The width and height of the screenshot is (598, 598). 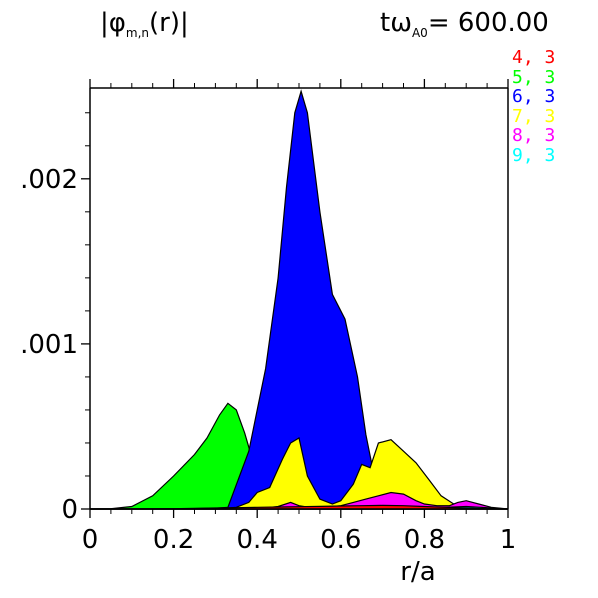 What do you see at coordinates (396, 23) in the screenshot?
I see `time-prefix: tω` at bounding box center [396, 23].